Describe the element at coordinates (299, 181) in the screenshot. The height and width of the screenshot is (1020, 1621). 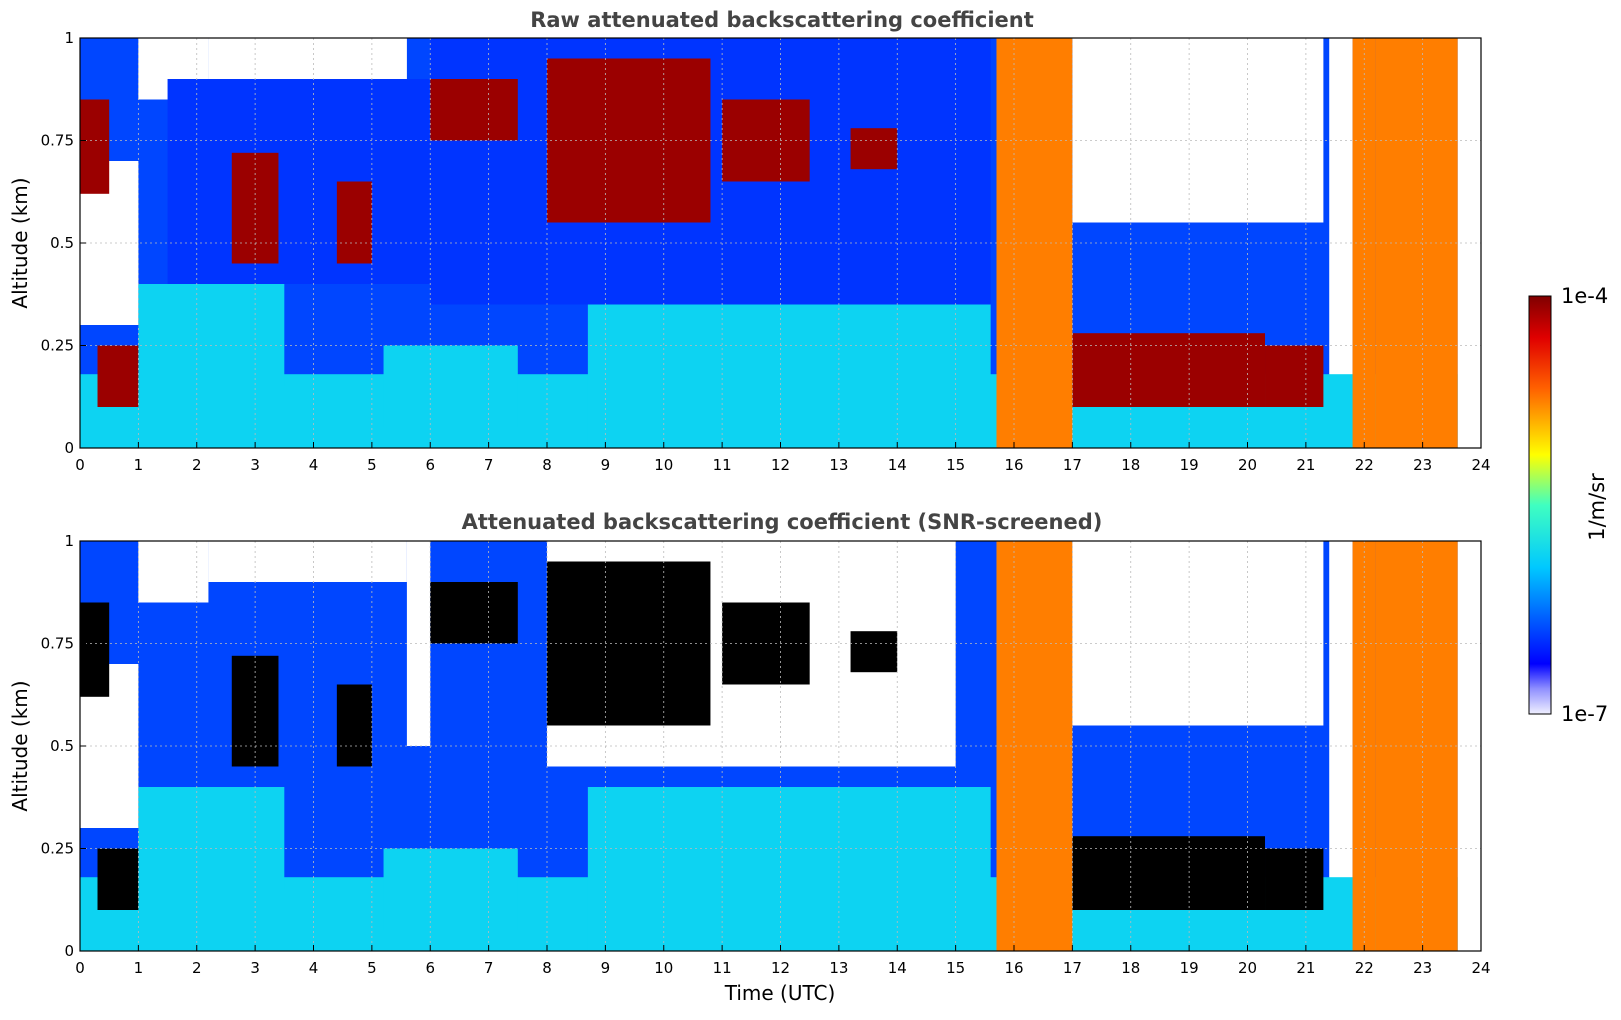
I see `heatmap-cell-noise-high` at that location.